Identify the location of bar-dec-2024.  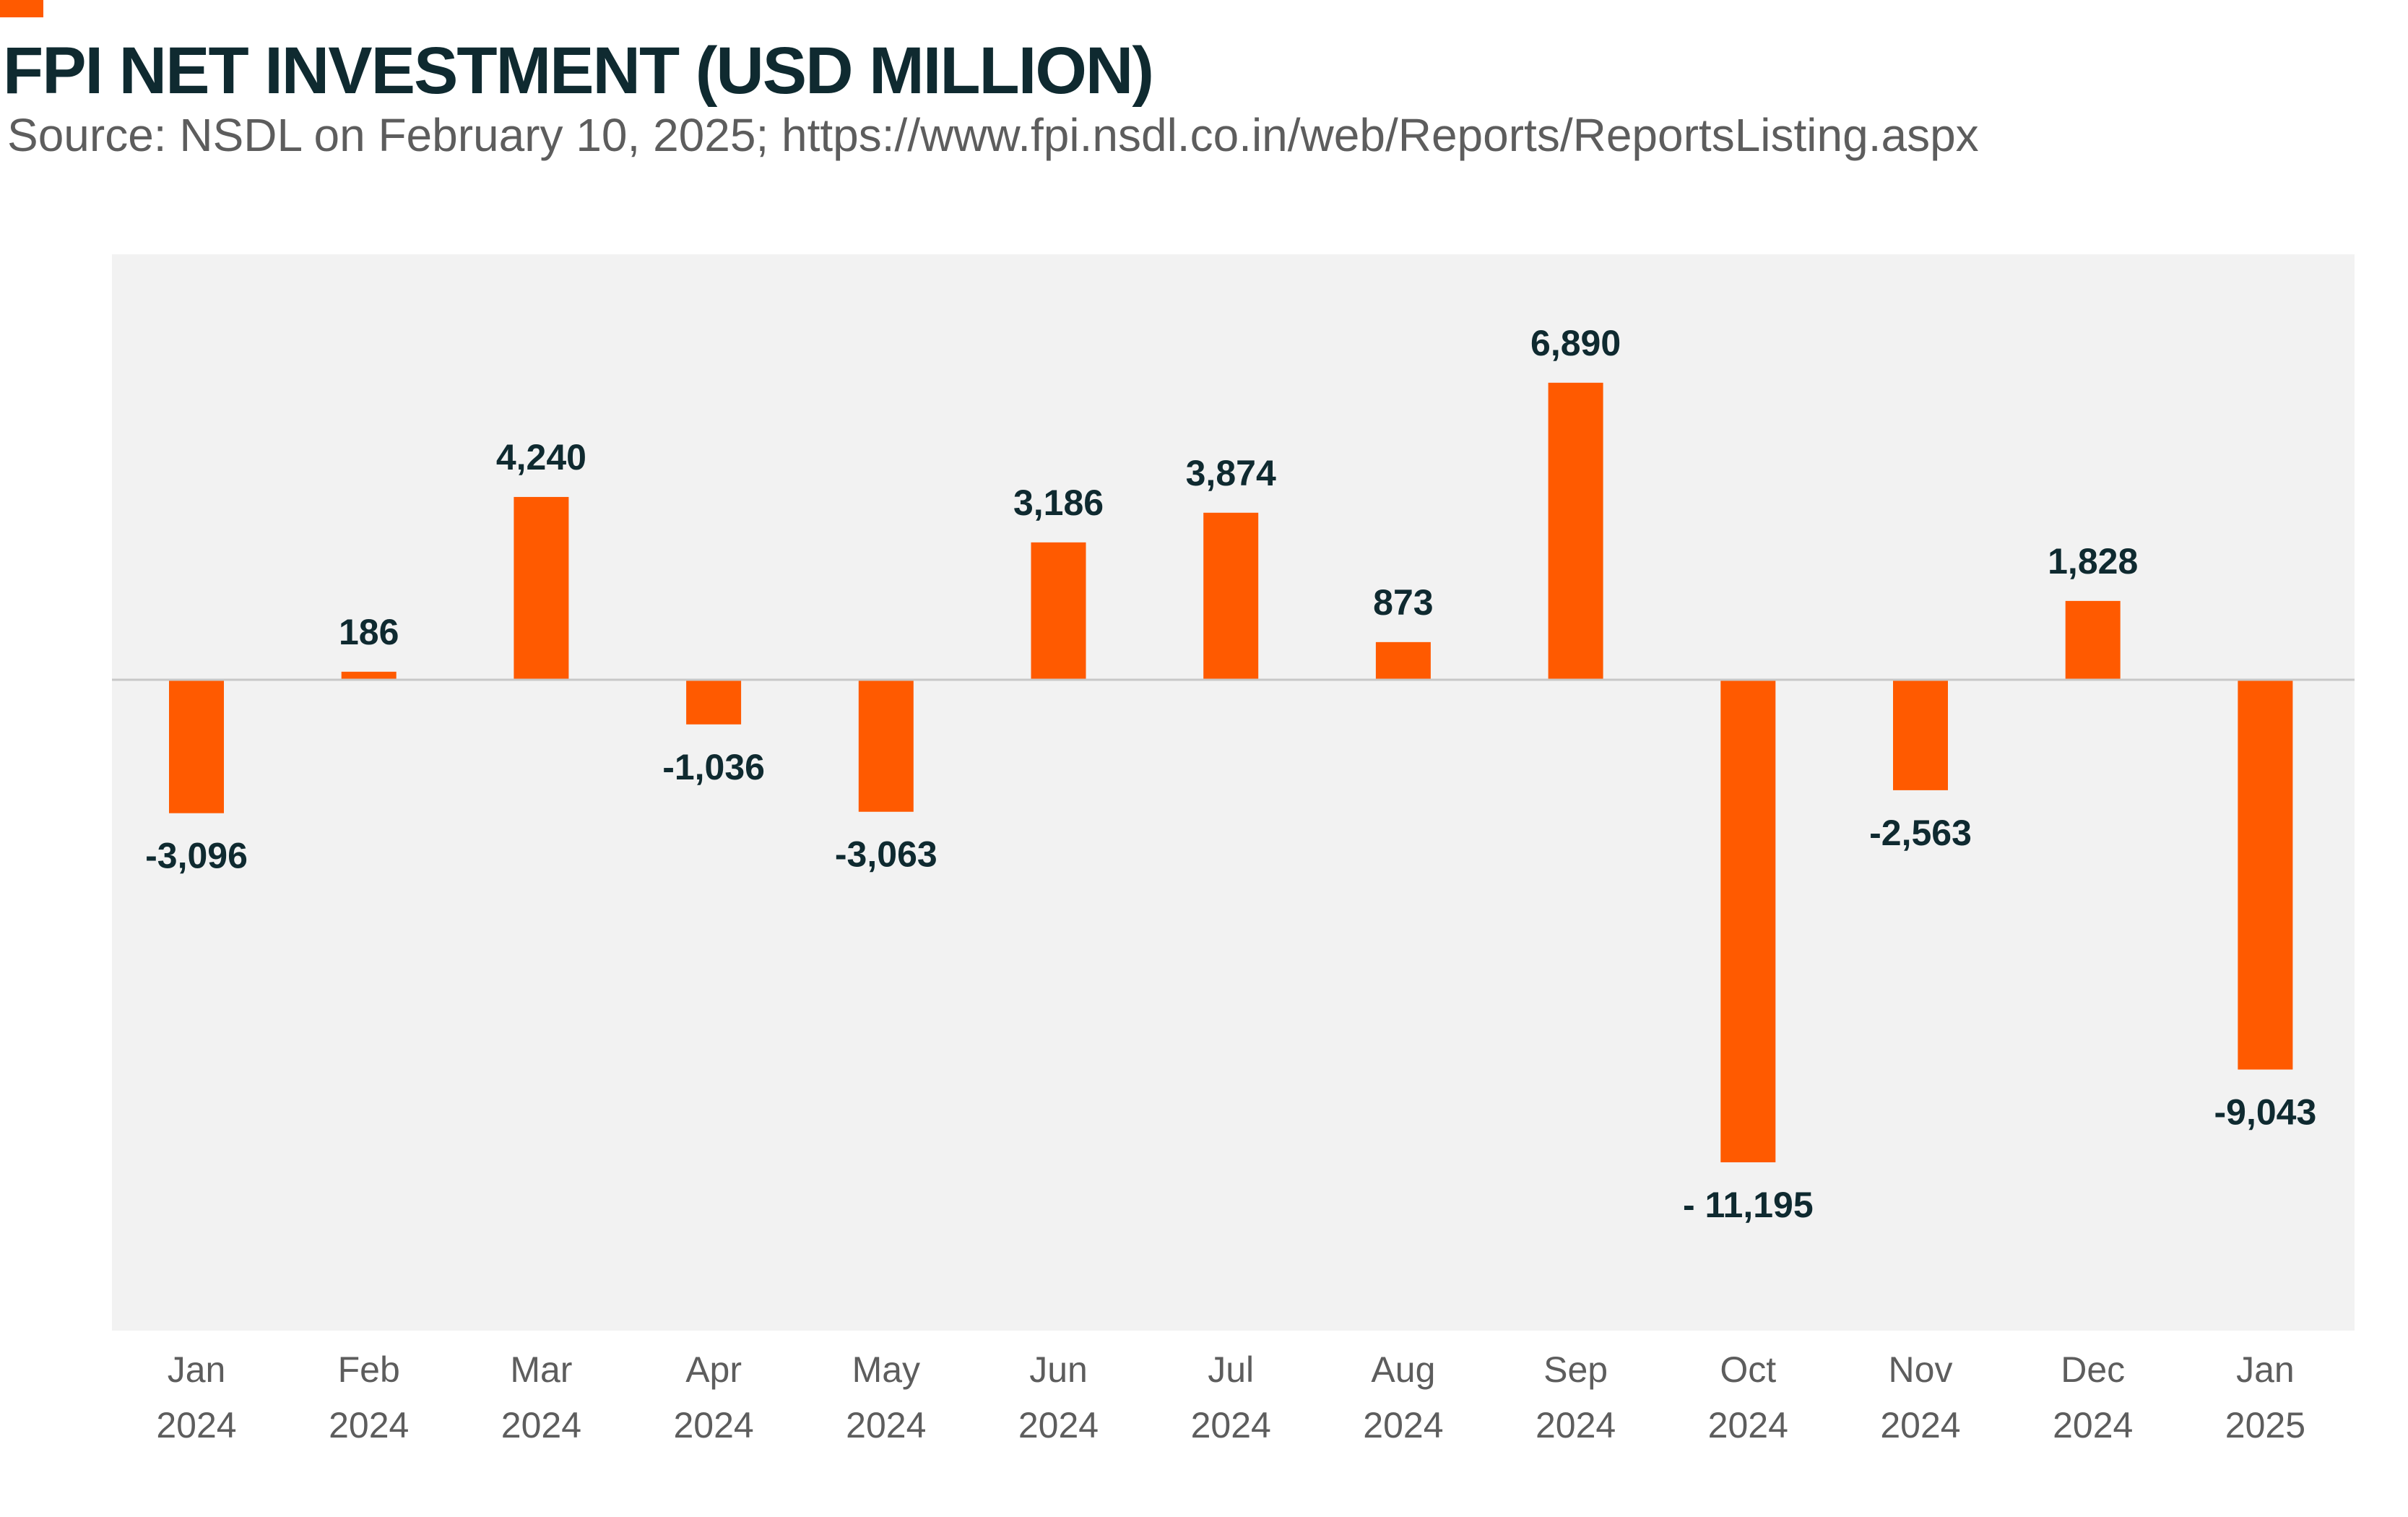
(2093, 640).